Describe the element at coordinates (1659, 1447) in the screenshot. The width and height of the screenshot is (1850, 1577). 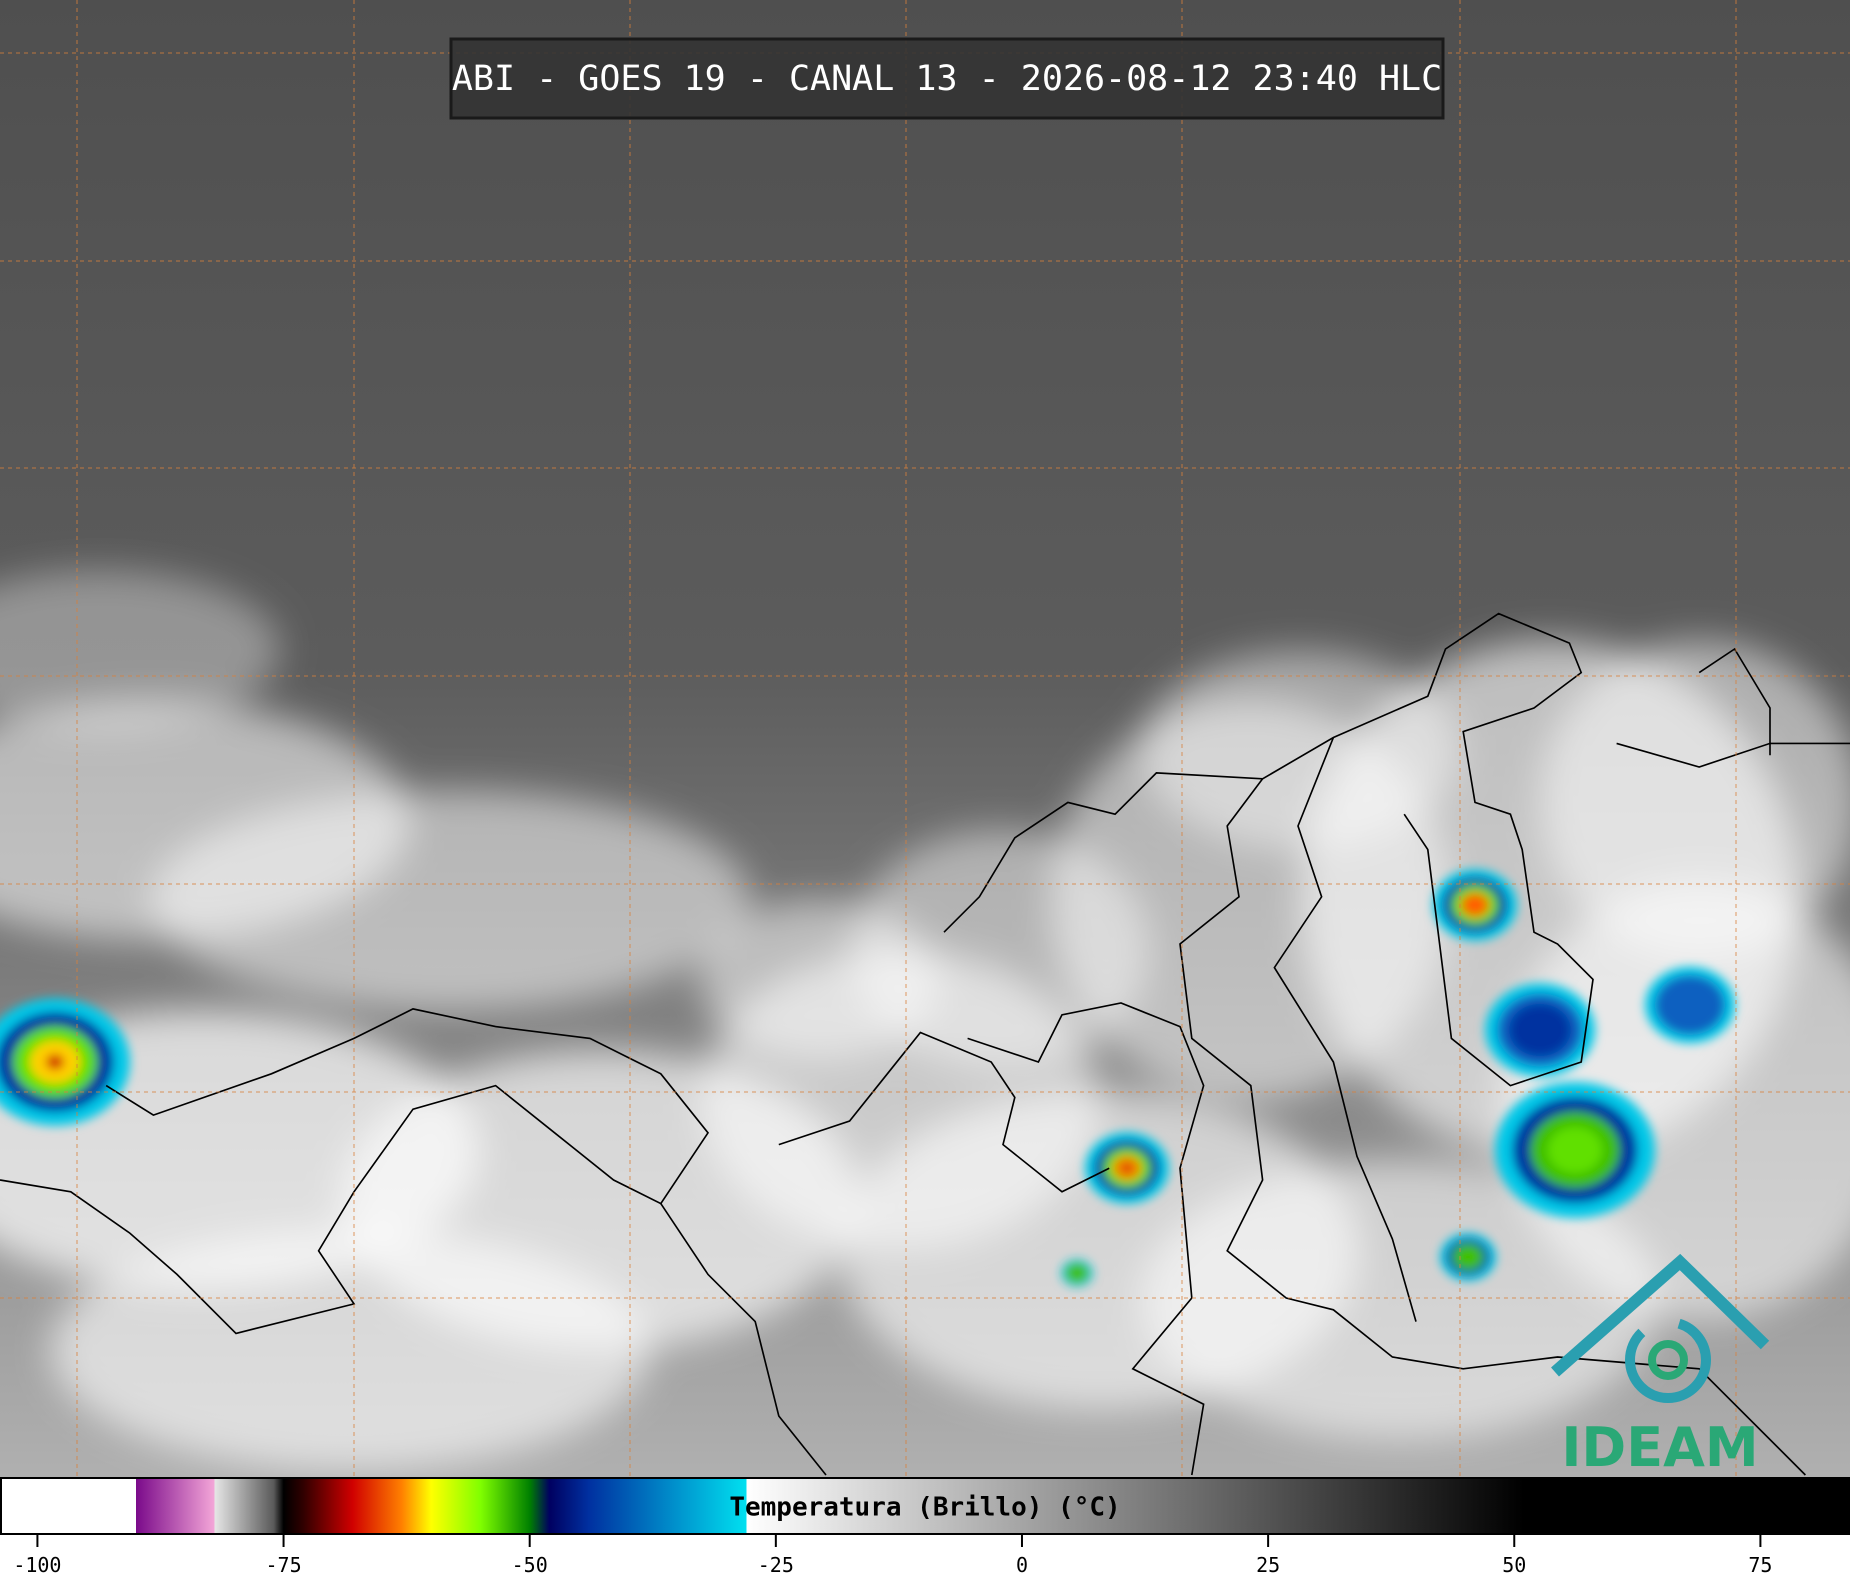
I see `logo-text: IDEAM` at that location.